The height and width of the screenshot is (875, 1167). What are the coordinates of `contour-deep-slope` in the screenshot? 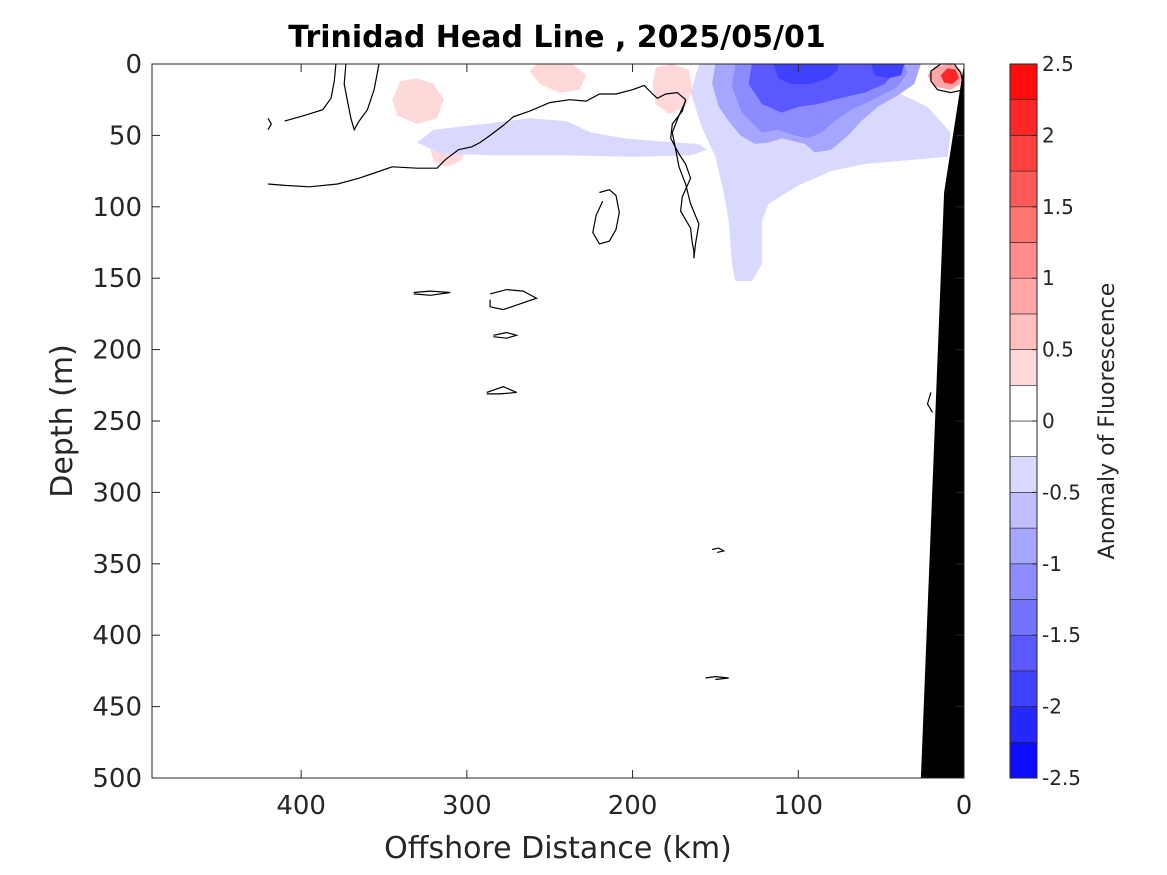 It's located at (930, 402).